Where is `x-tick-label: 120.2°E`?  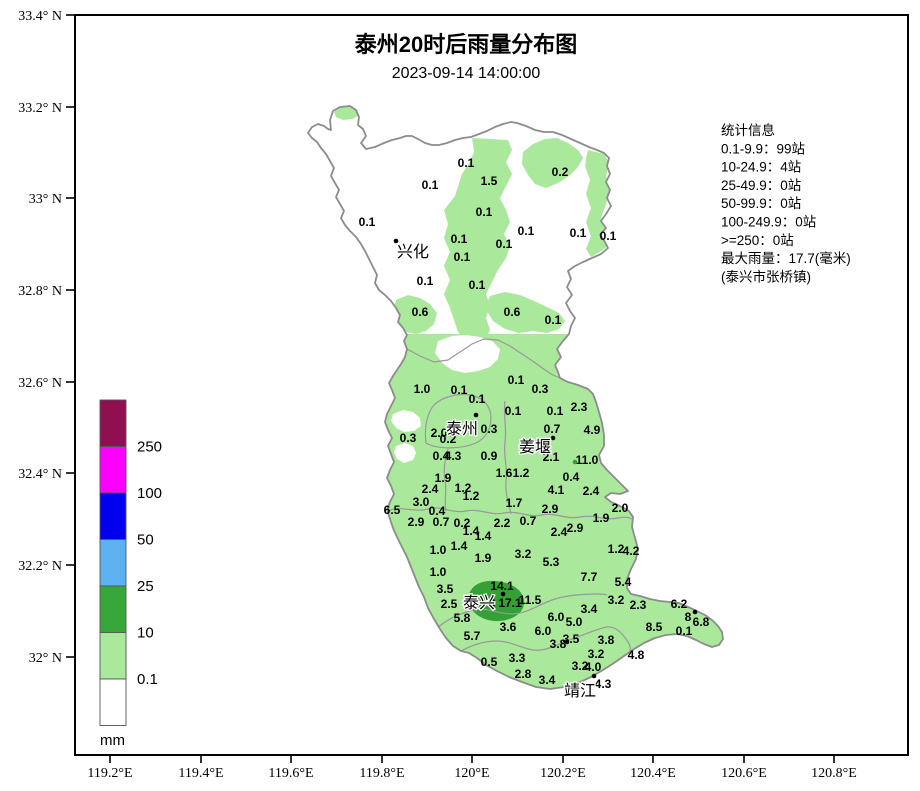
x-tick-label: 120.2°E is located at coordinates (563, 773).